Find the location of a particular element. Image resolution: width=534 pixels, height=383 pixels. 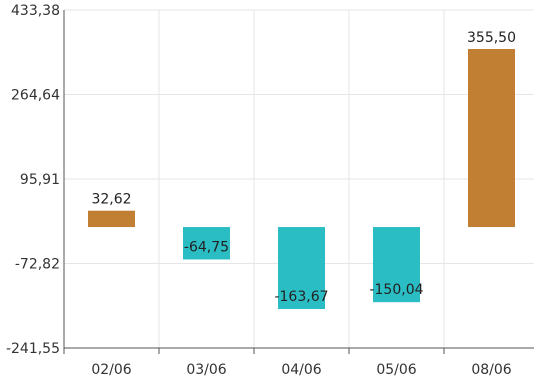

data-label: -163,67 is located at coordinates (301, 297).